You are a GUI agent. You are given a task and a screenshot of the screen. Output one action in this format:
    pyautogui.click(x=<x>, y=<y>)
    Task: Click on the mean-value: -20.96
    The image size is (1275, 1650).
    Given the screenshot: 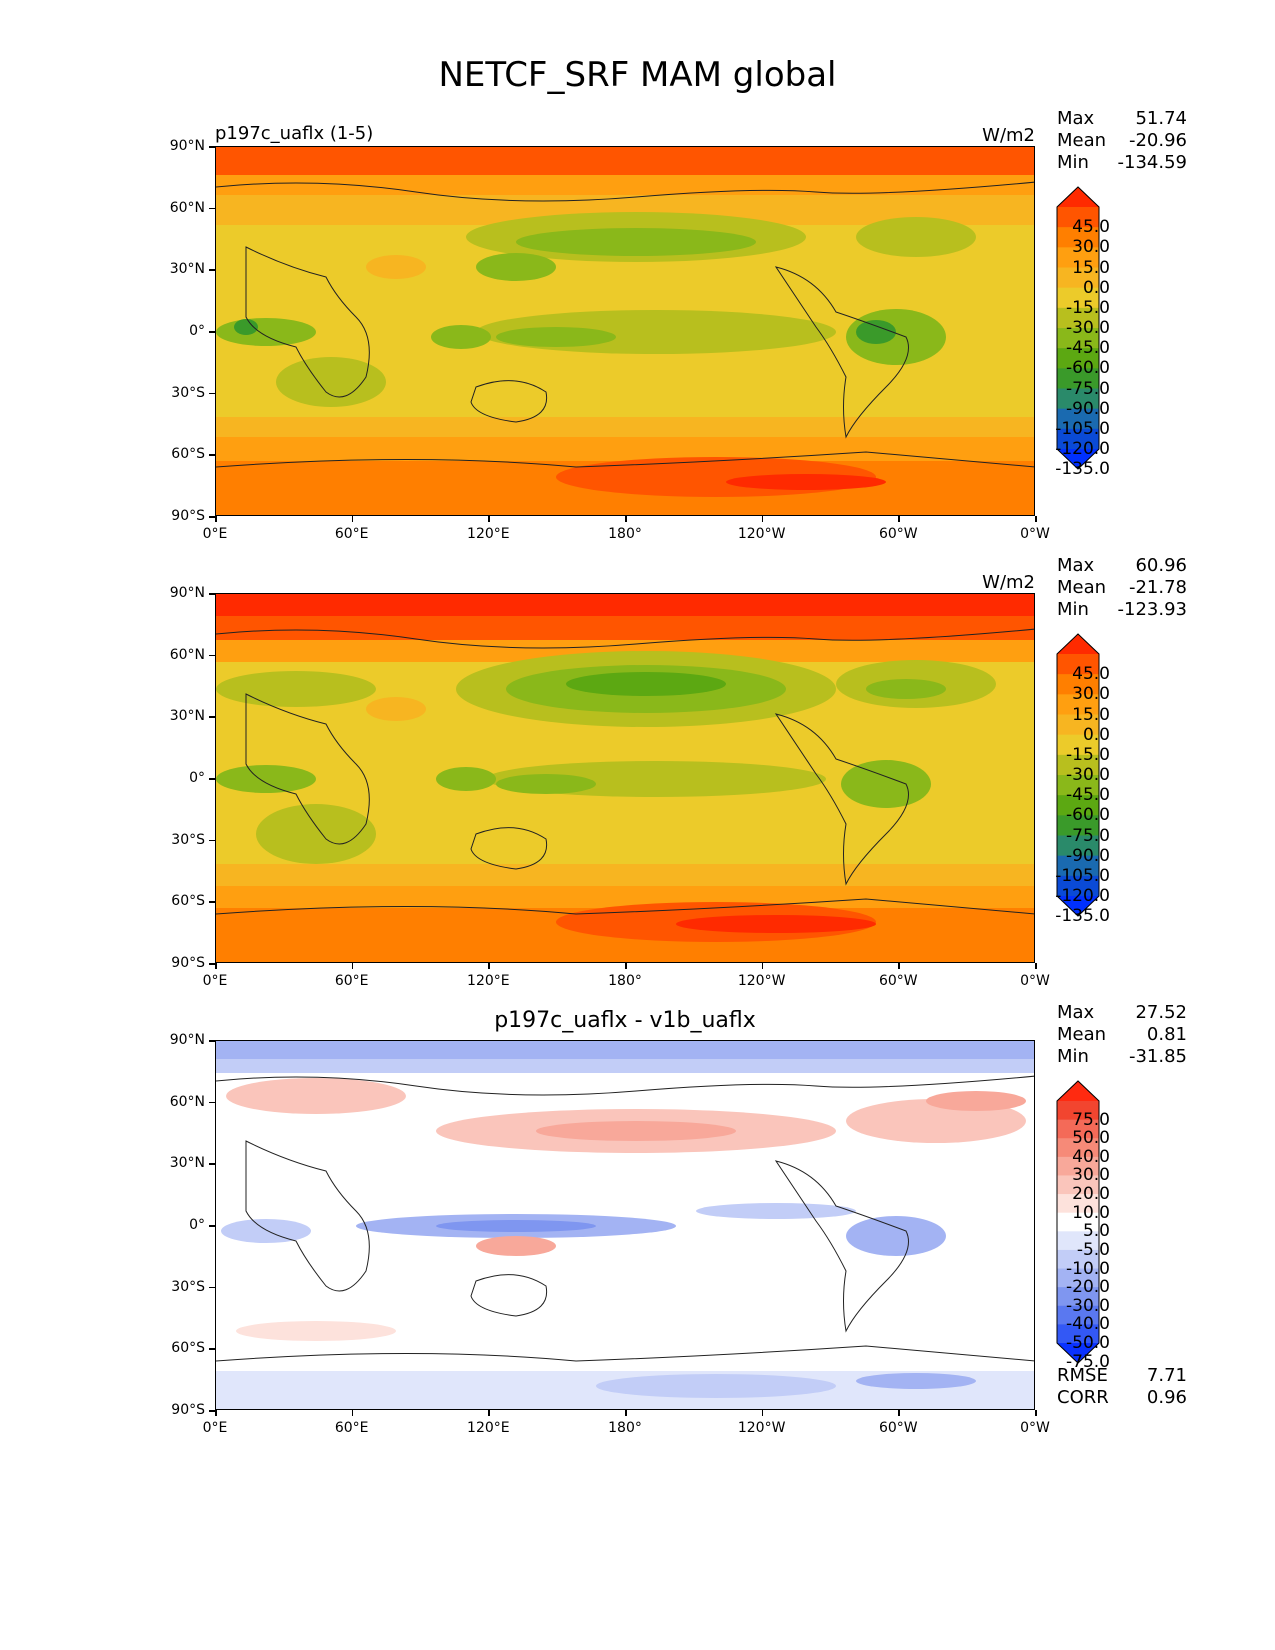 What is the action you would take?
    pyautogui.click(x=1157, y=140)
    